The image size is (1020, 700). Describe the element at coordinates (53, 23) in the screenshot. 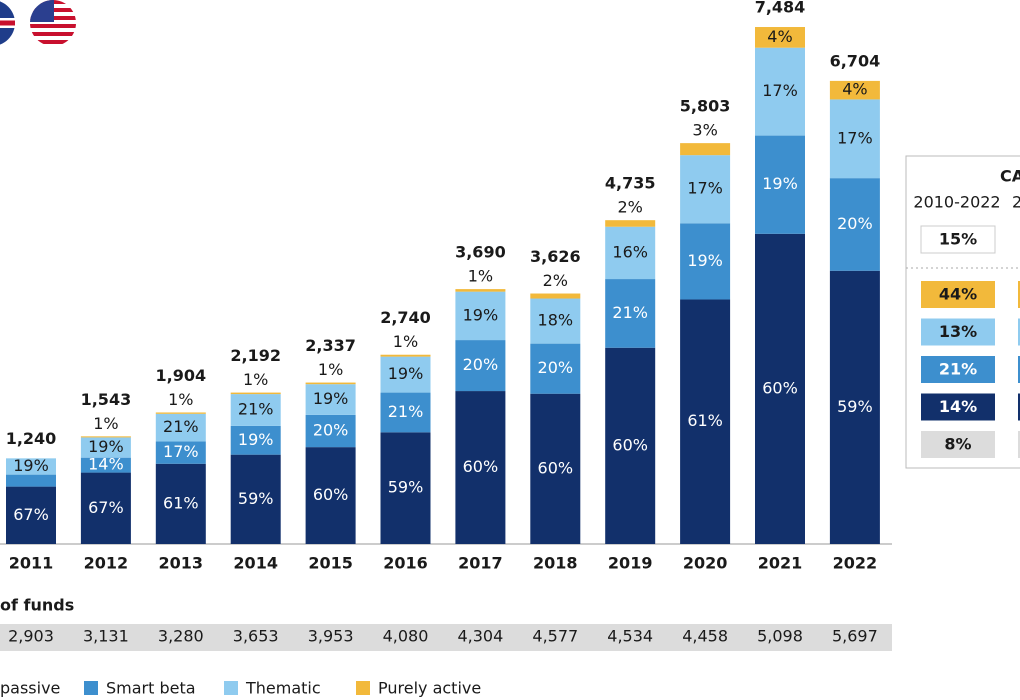

I see `us-flag` at that location.